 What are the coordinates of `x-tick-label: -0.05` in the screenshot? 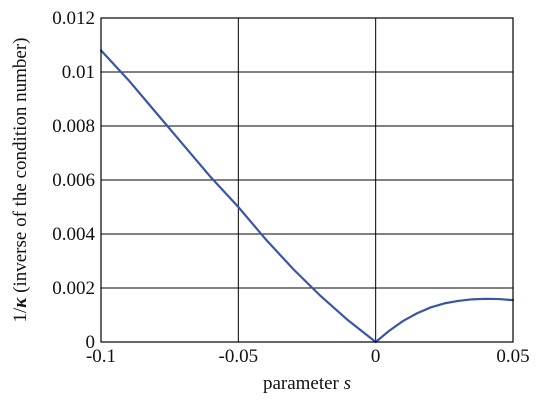 It's located at (239, 356).